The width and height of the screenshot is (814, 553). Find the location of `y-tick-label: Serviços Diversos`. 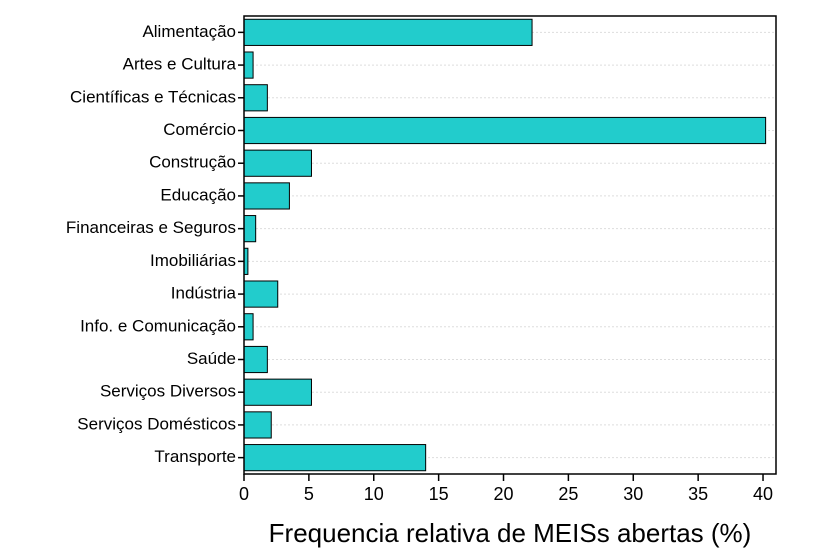

y-tick-label: Serviços Diversos is located at coordinates (168, 391).